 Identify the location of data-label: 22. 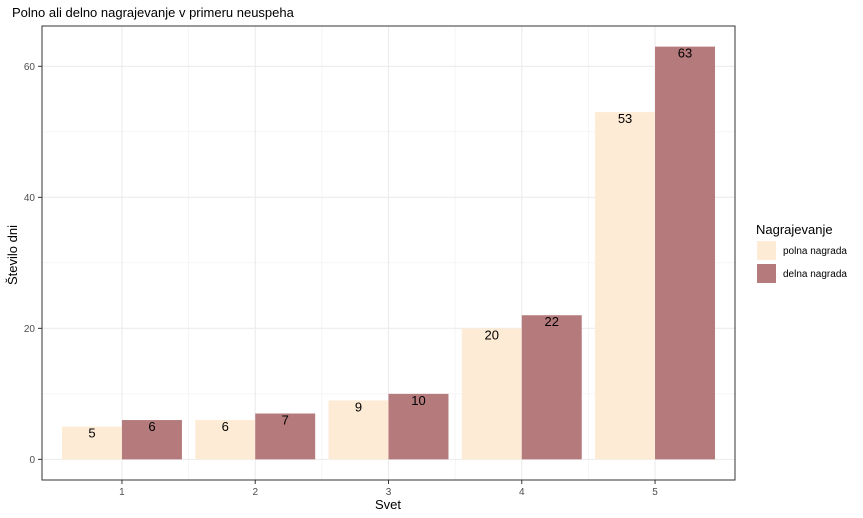
(552, 321).